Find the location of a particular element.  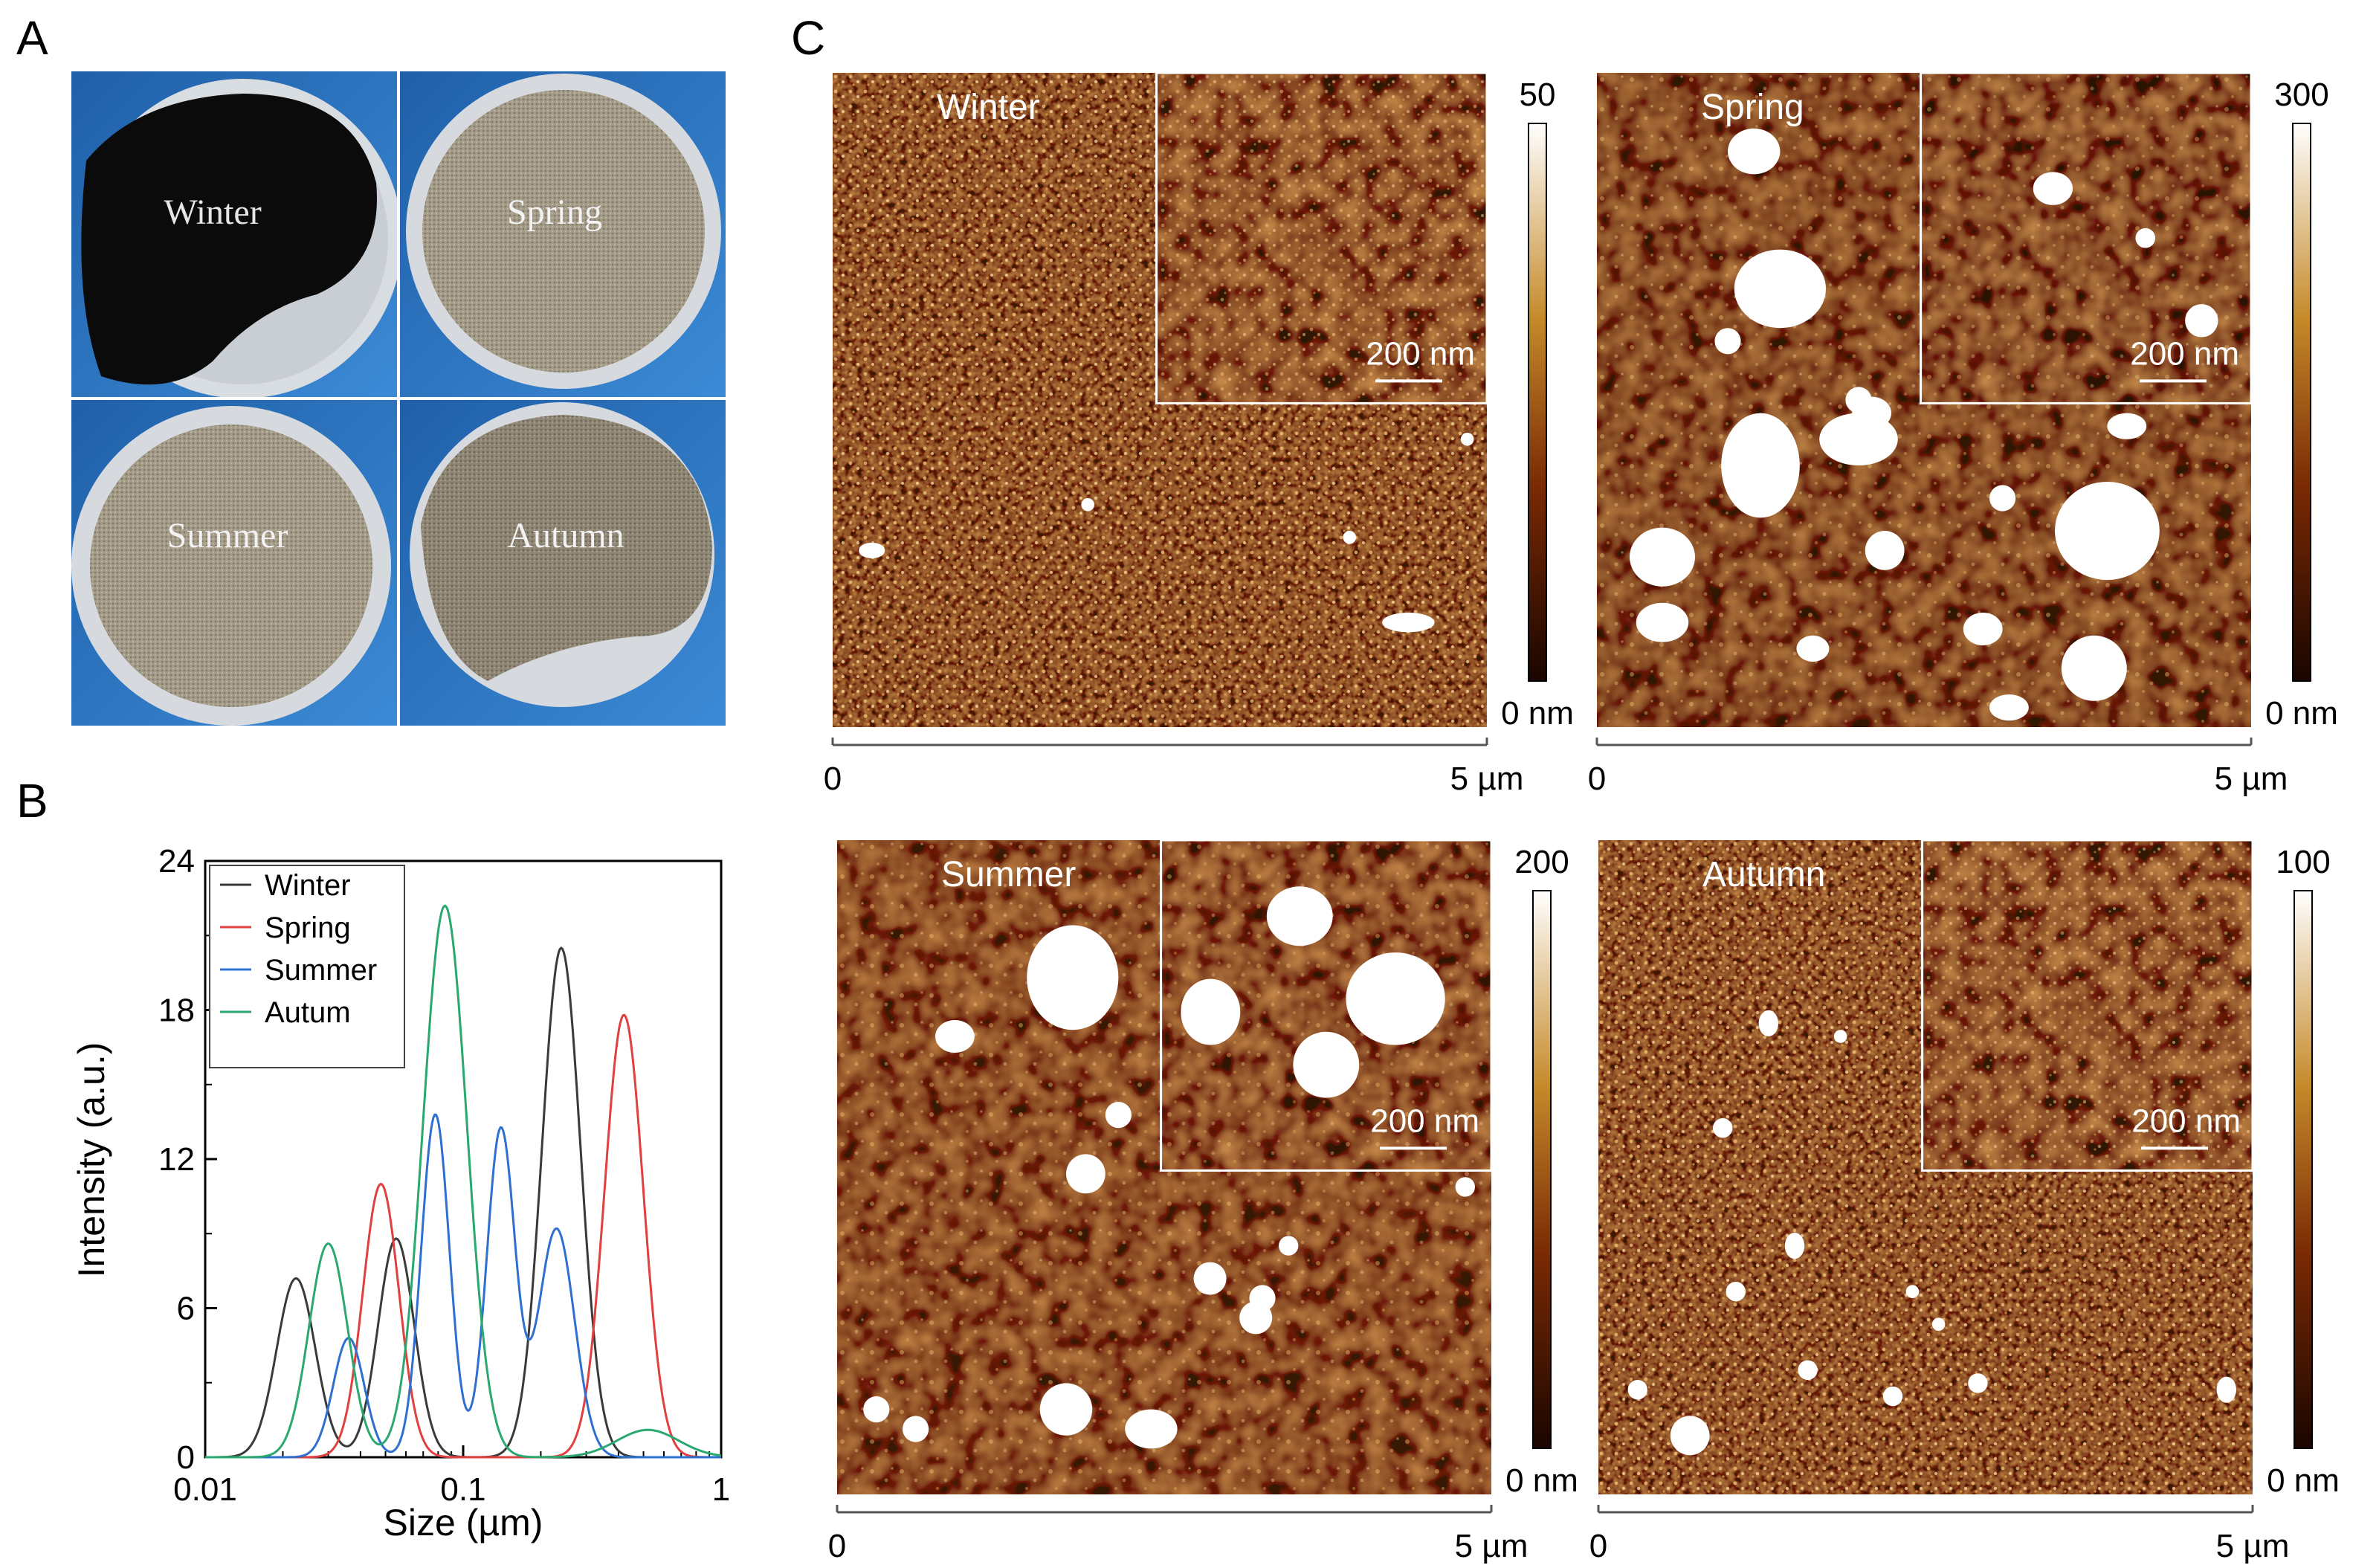

panel-letter-c: C is located at coordinates (809, 38).